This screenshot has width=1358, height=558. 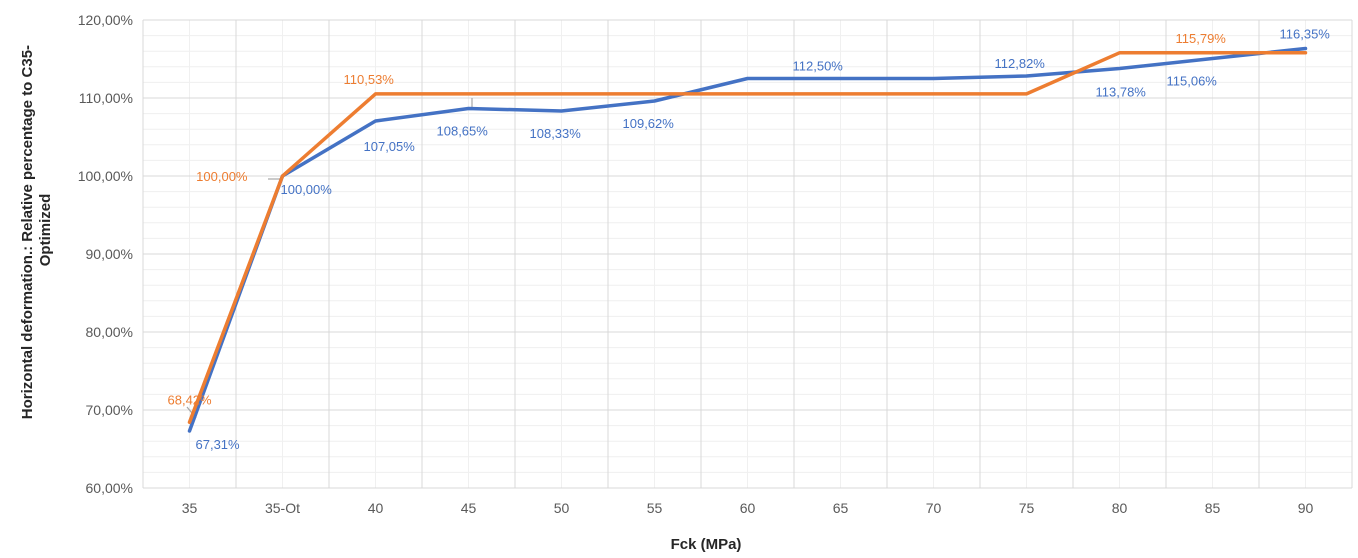 I want to click on data-label: 112,82%, so click(x=1020, y=63).